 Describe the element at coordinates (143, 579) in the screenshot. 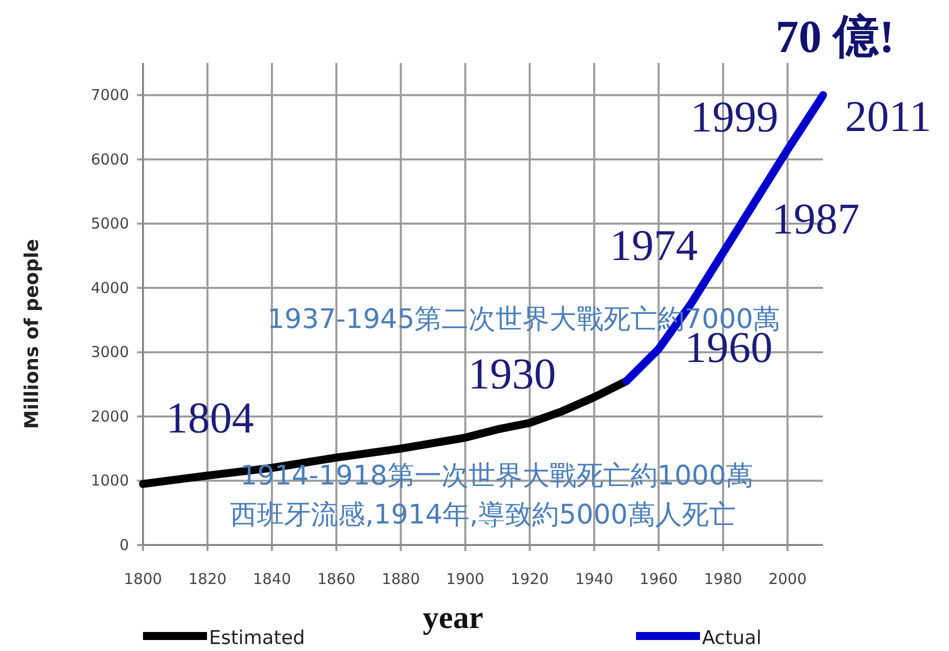

I see `x-tick-label: 1800` at that location.